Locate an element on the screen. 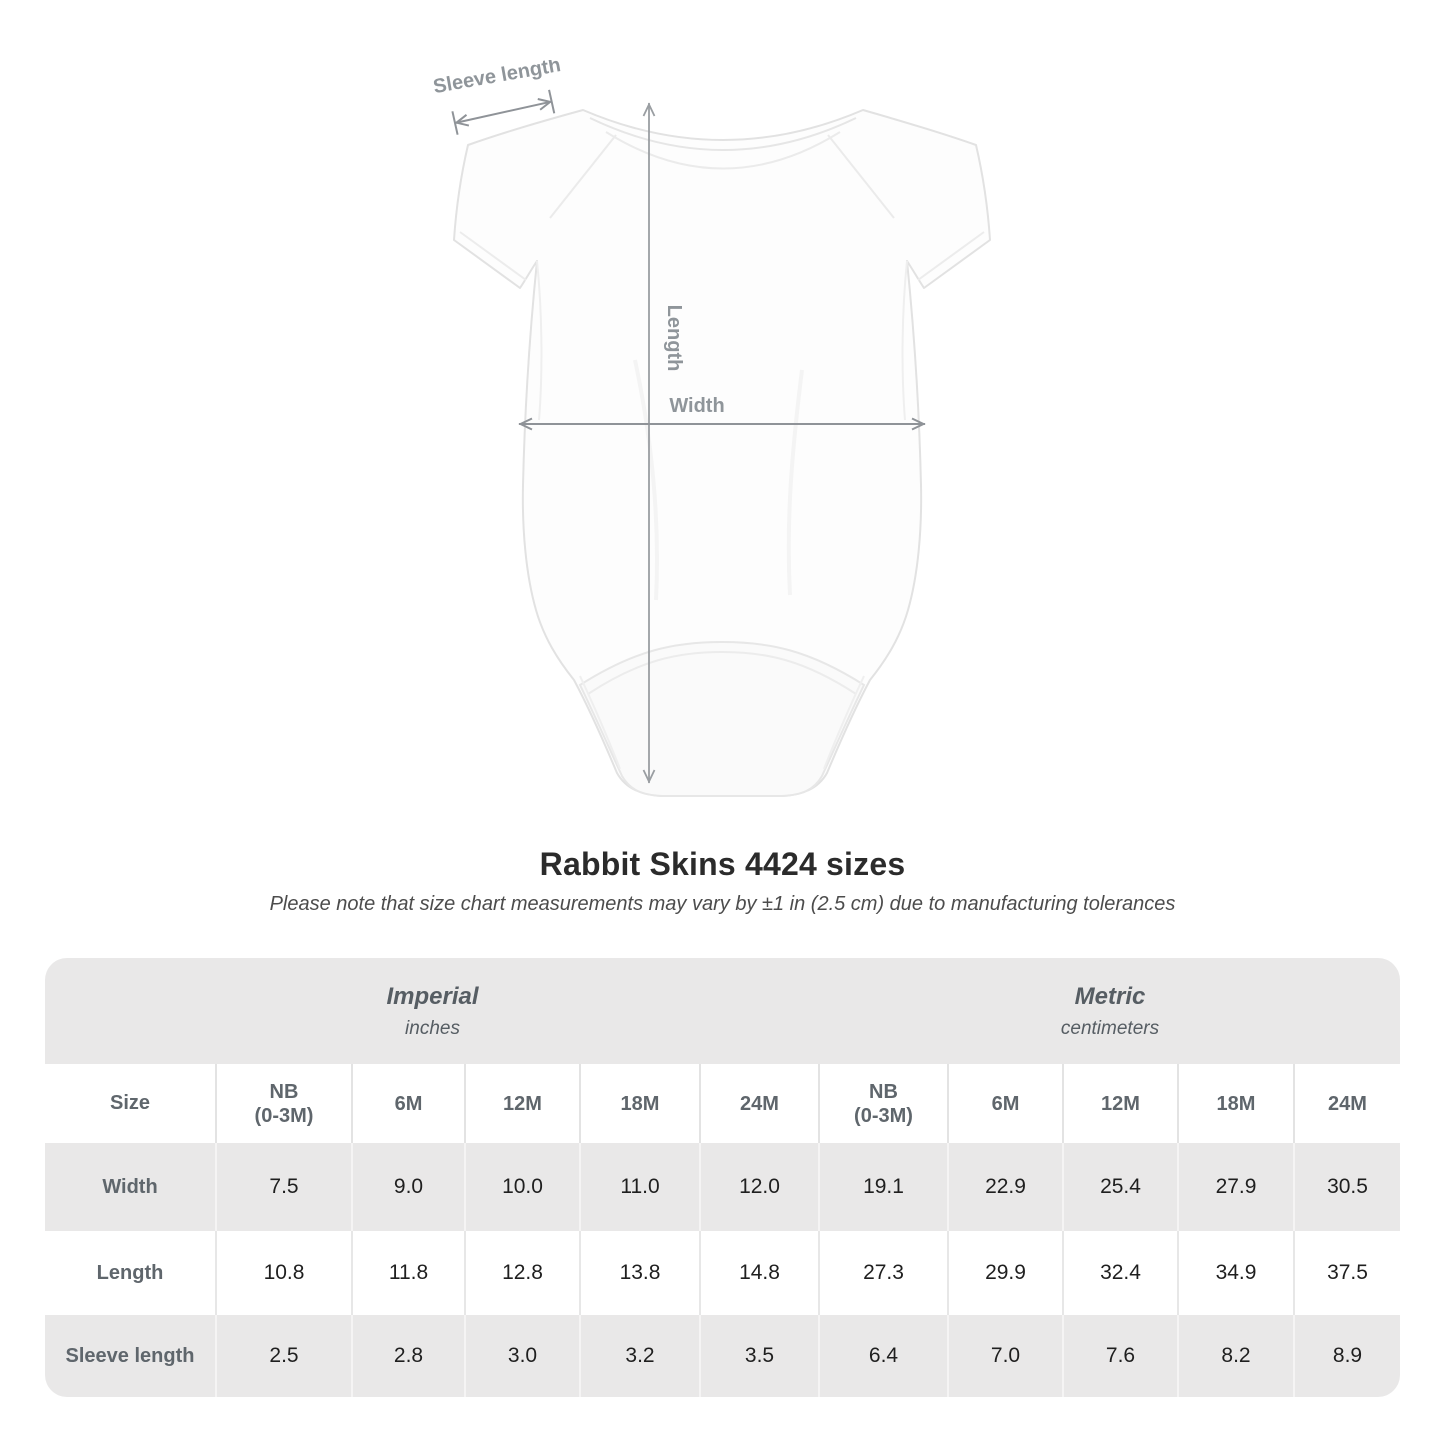  length-value: 14.8 is located at coordinates (760, 1273).